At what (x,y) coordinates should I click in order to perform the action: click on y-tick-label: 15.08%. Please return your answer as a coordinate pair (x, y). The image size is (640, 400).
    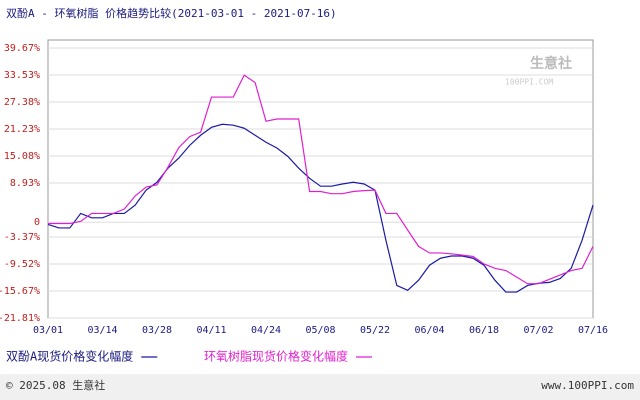
    Looking at the image, I should click on (22, 156).